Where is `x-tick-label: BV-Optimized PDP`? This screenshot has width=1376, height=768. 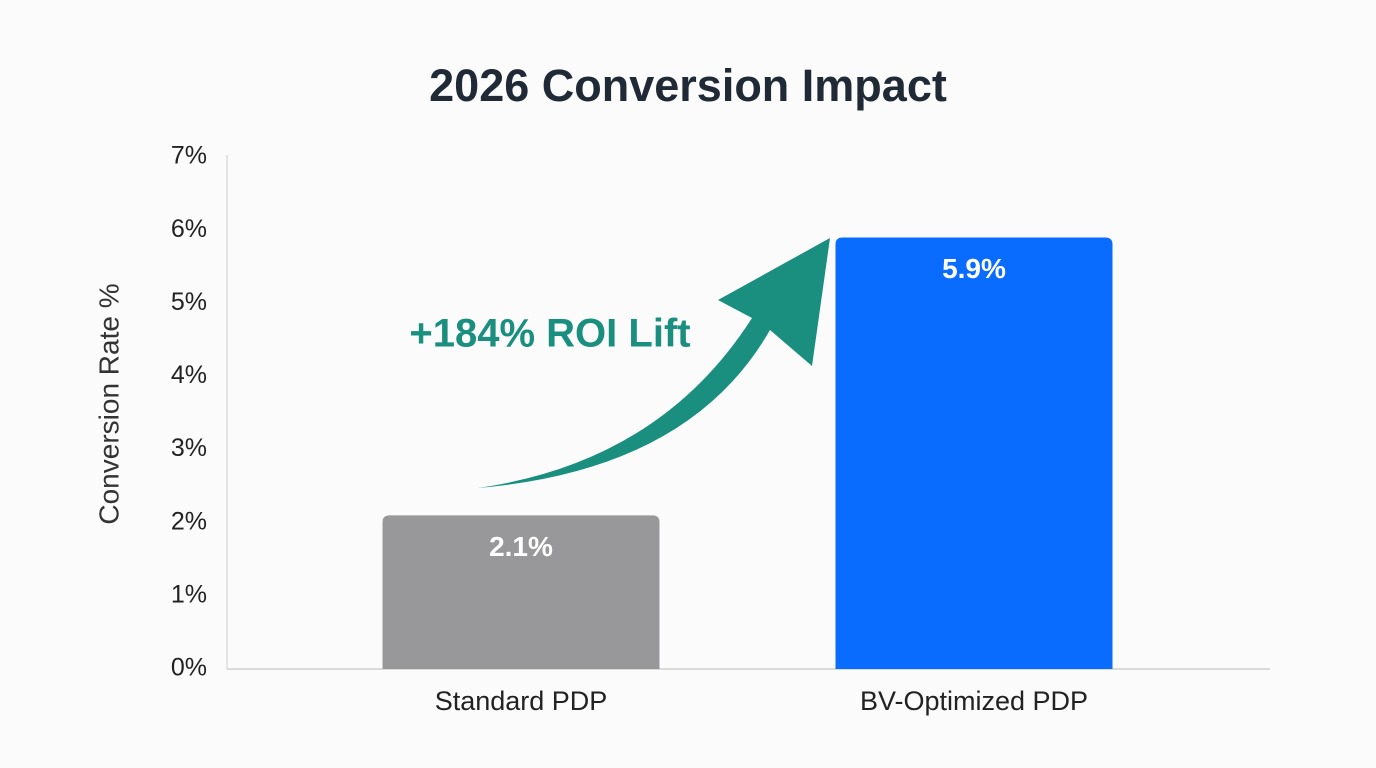 x-tick-label: BV-Optimized PDP is located at coordinates (974, 701).